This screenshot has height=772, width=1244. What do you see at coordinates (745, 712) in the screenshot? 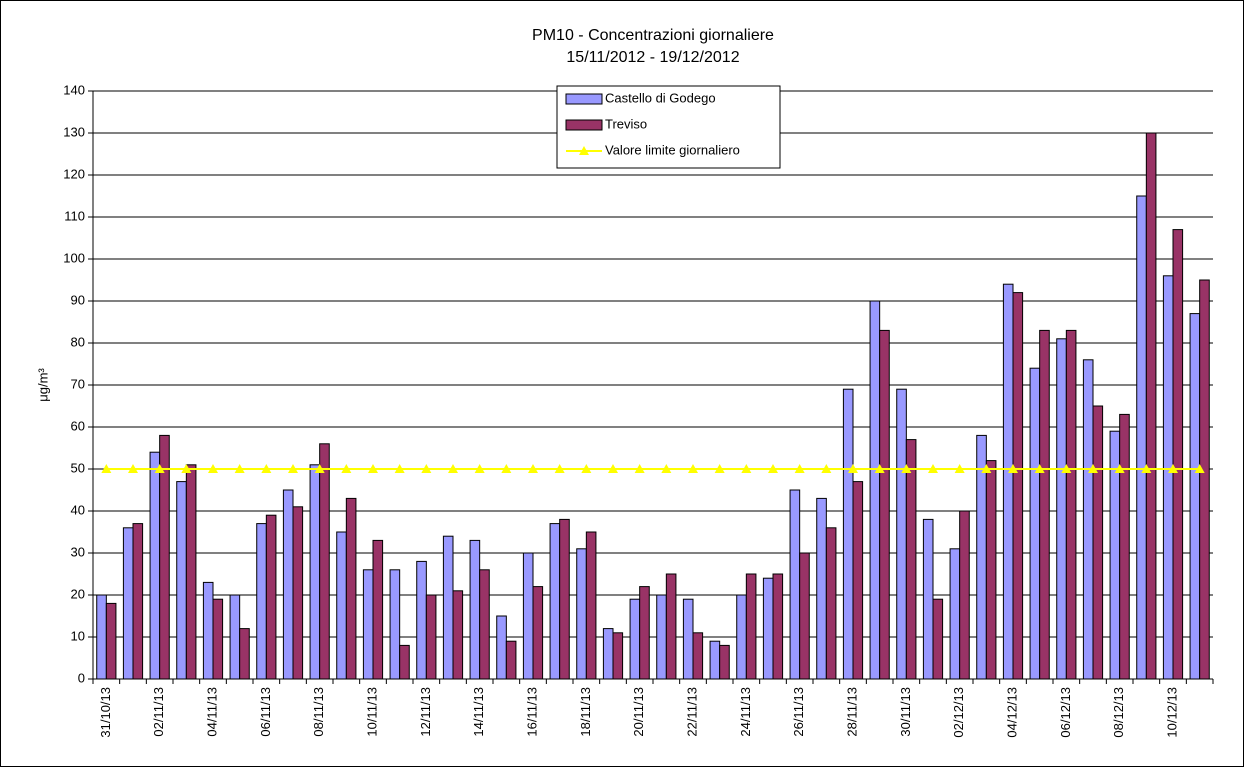
I see `x-tick-label: 24/11/13` at bounding box center [745, 712].